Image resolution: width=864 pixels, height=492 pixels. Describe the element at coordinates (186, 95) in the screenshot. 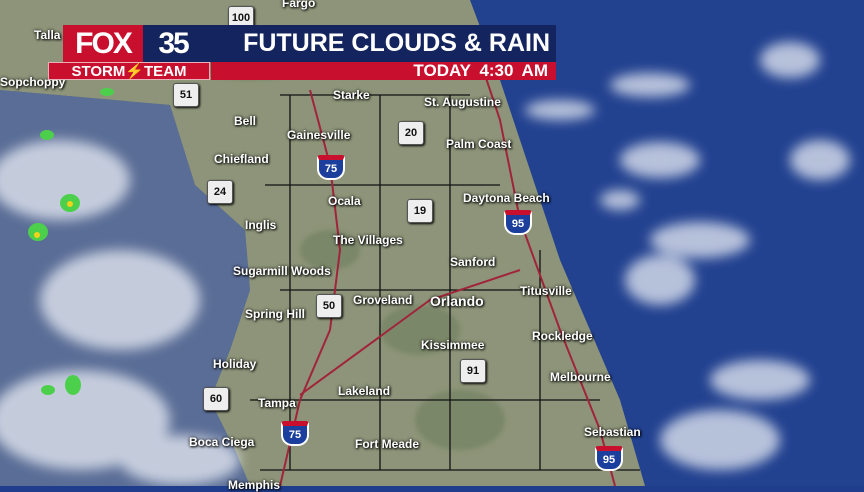

I see `state-road-shield: 51` at that location.